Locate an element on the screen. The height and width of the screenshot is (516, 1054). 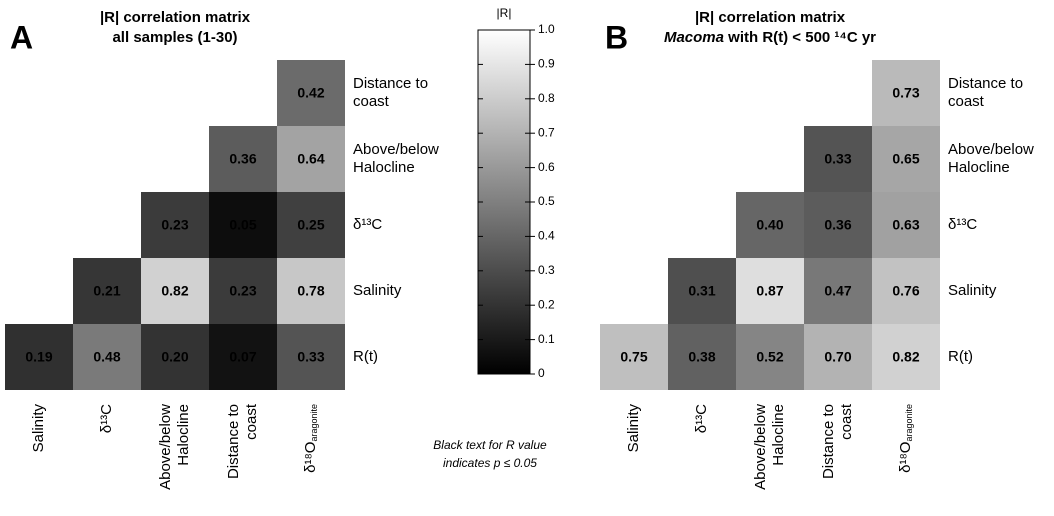
colorbar-tick-label: 0.4 is located at coordinates (546, 236).